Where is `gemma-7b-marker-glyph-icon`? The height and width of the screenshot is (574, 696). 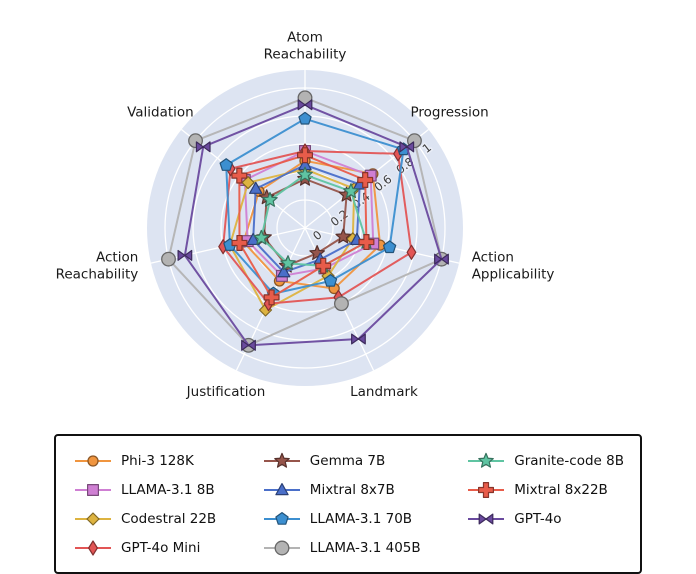
gemma-7b-marker-glyph-icon is located at coordinates (281, 460).